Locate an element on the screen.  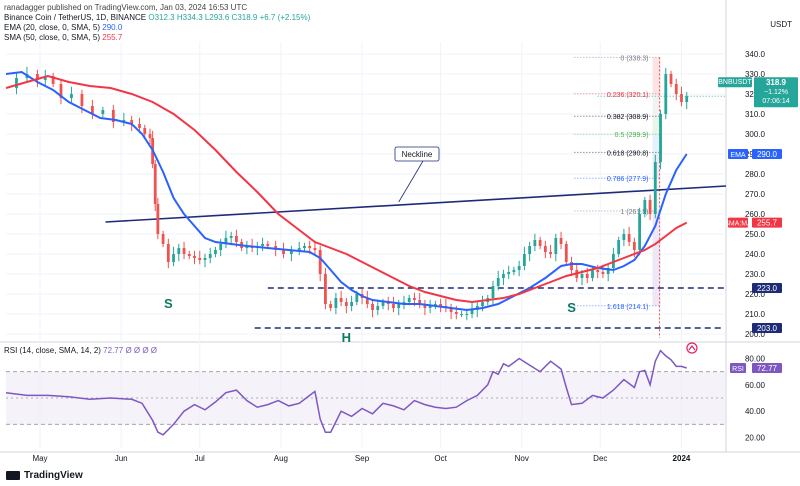
sma-value: 255.7 is located at coordinates (112, 37).